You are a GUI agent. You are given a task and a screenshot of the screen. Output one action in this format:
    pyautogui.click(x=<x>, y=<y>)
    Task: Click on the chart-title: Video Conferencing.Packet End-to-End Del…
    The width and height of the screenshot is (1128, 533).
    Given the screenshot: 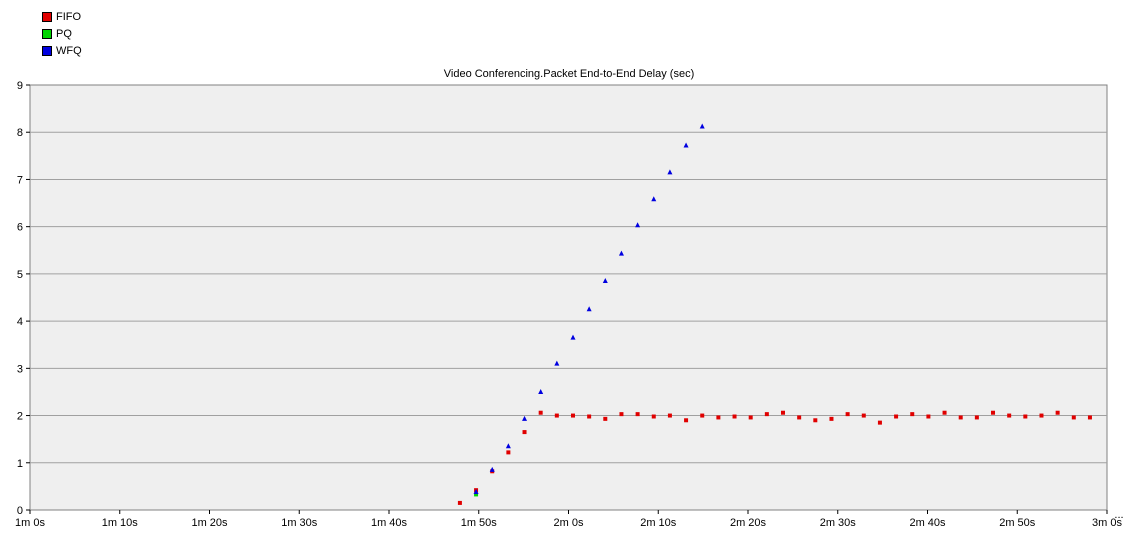 What is the action you would take?
    pyautogui.click(x=569, y=74)
    